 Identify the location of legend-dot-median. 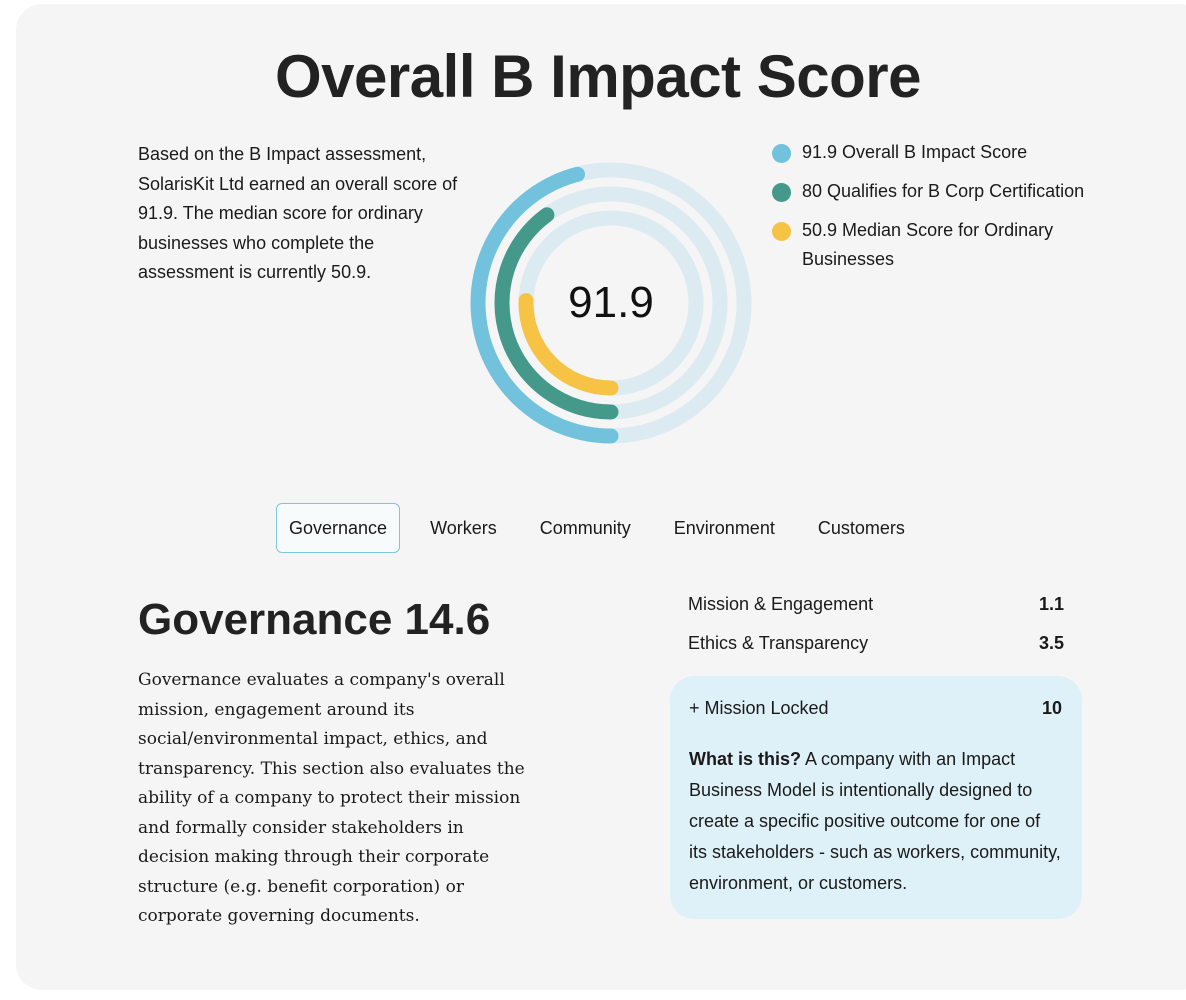
(781, 231).